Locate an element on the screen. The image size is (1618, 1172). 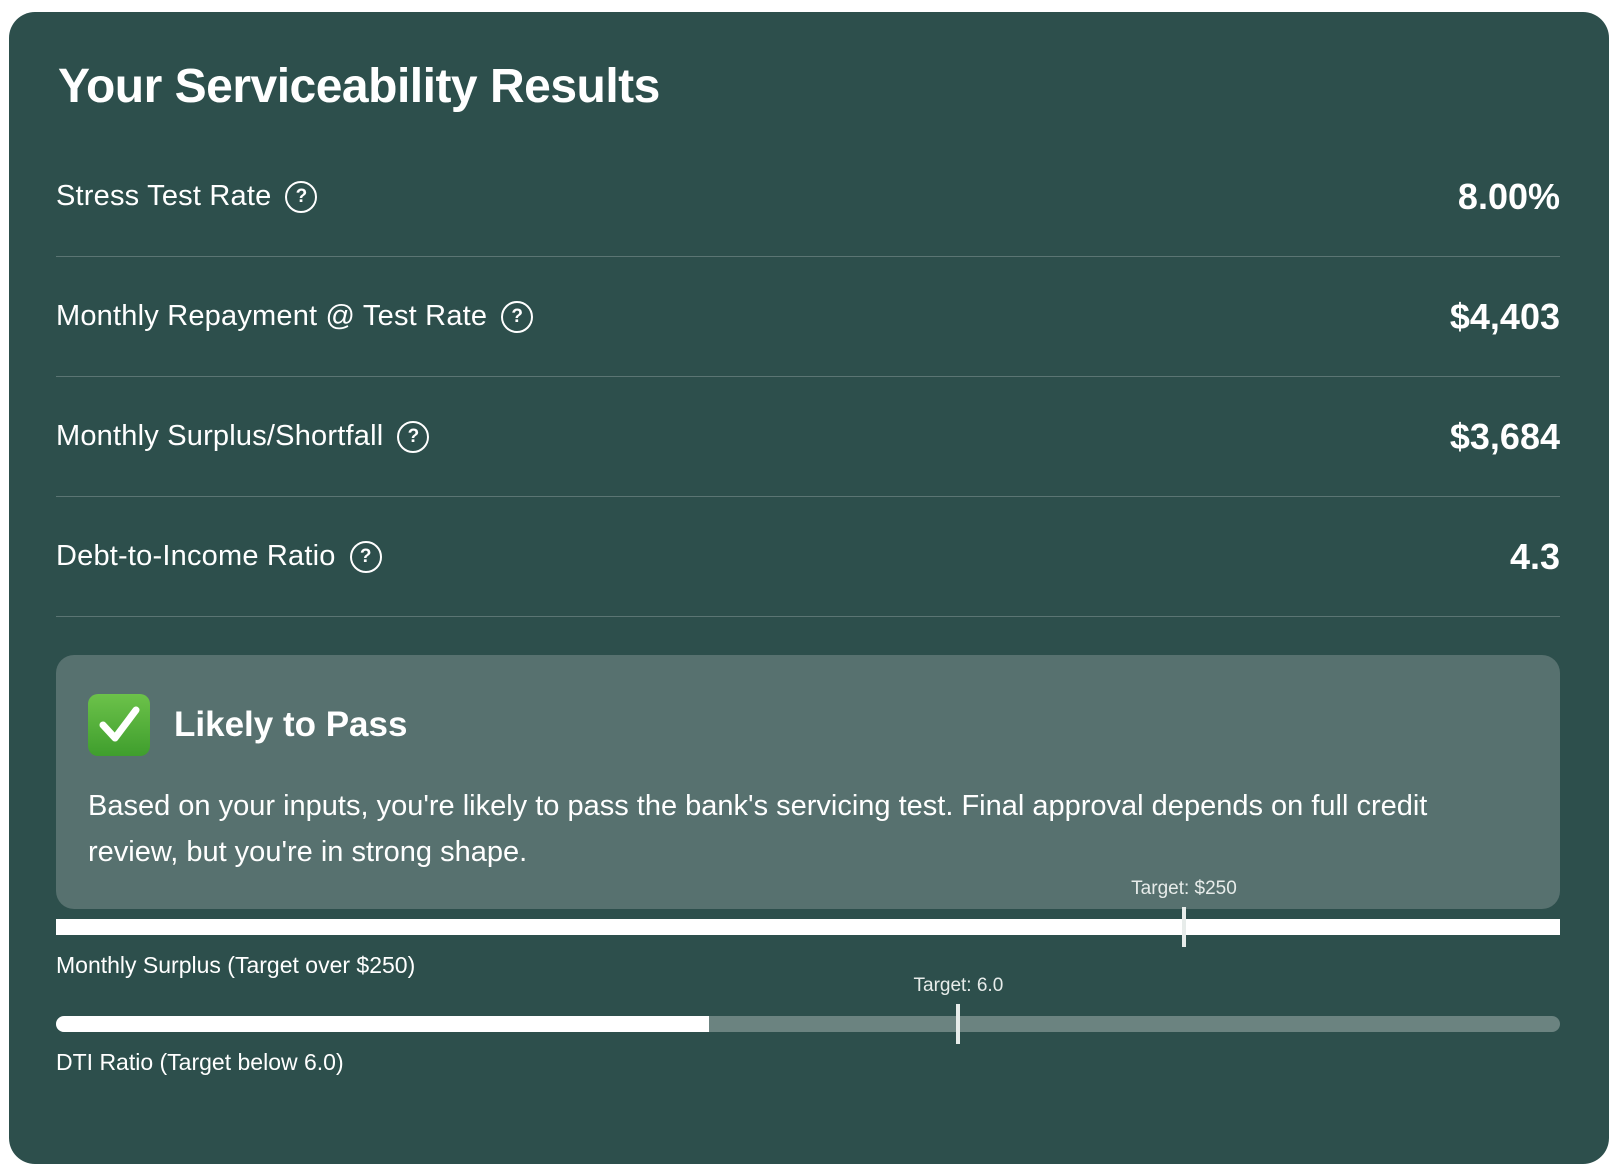
dti-target-label: Target: 6.0 is located at coordinates (958, 985).